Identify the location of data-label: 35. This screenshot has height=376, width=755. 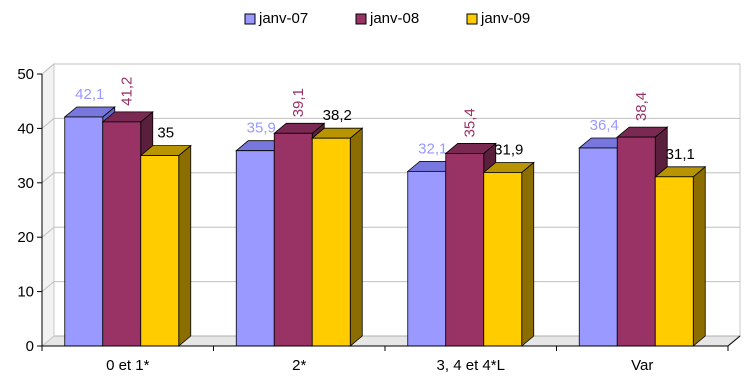
(165, 133).